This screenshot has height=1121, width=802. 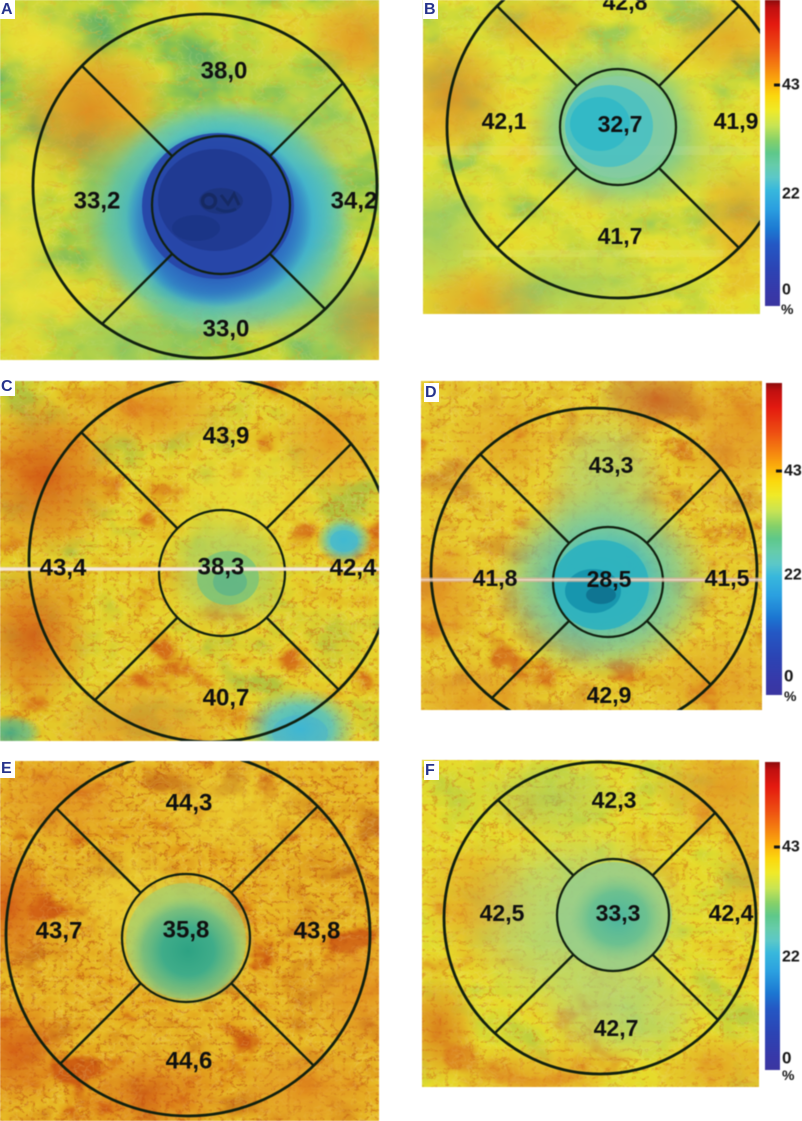 I want to click on svg-text: 42,8, so click(x=625, y=7).